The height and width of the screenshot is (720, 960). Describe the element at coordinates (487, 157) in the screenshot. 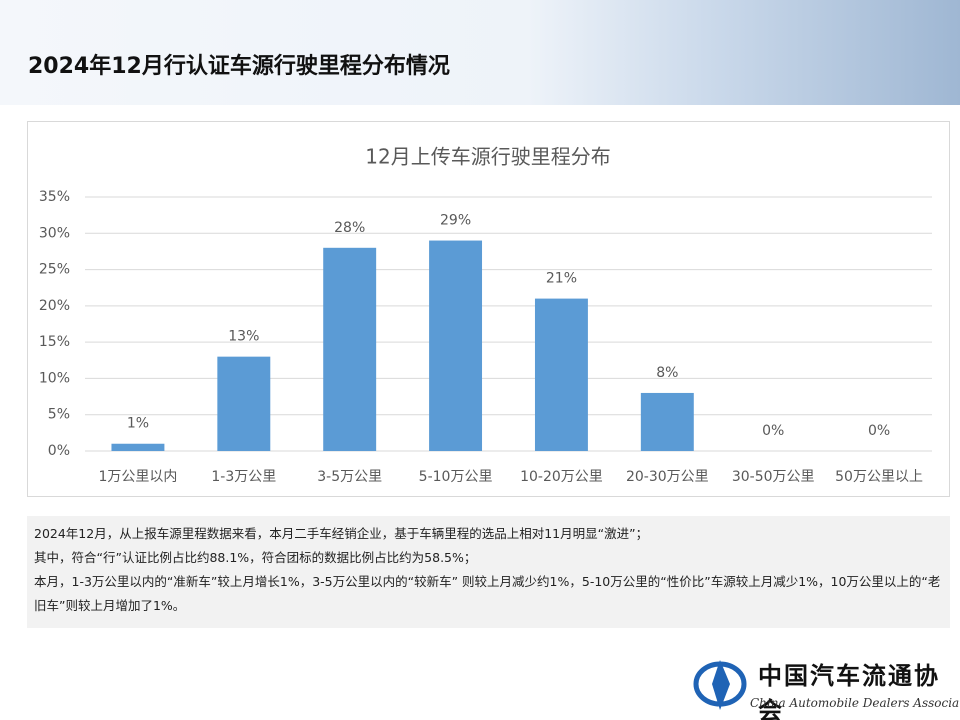

I see `chart-title: 12月上传车源行驶里程分布` at that location.